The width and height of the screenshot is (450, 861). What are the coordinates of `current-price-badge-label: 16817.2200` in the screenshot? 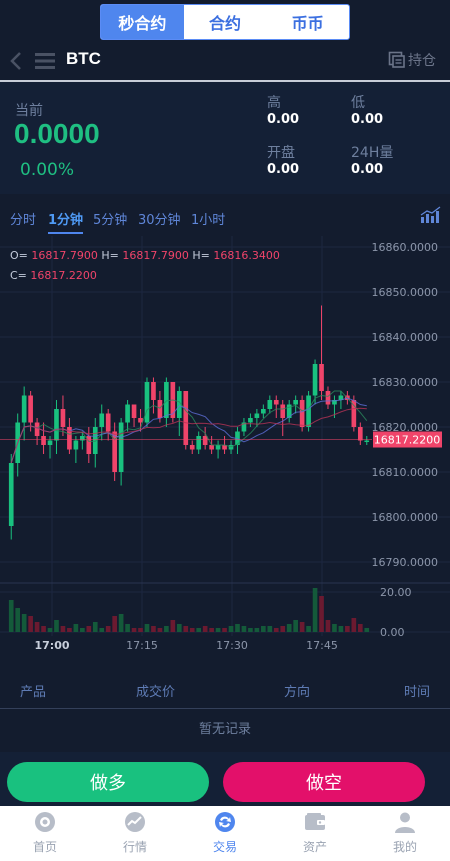 It's located at (407, 440).